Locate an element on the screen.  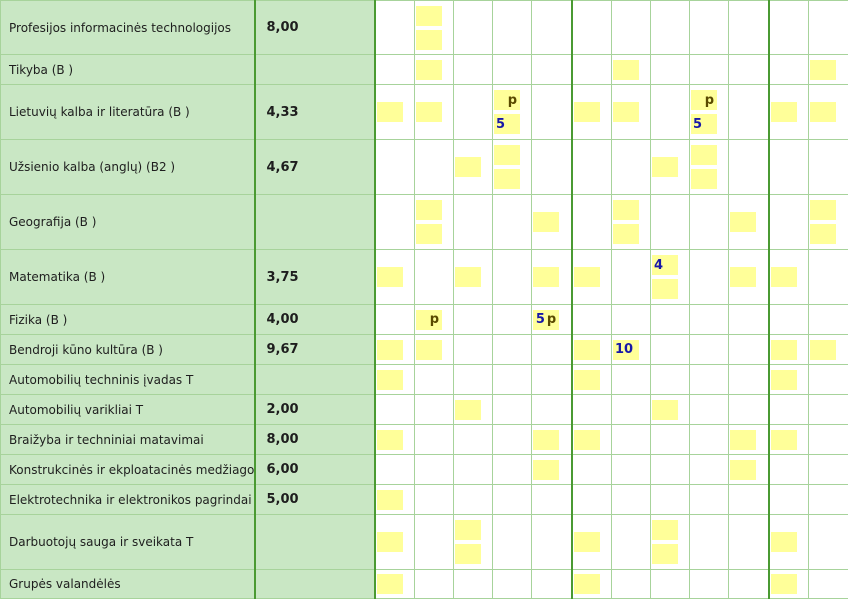
subject-name: Automobilių varikliai T is located at coordinates (128, 410).